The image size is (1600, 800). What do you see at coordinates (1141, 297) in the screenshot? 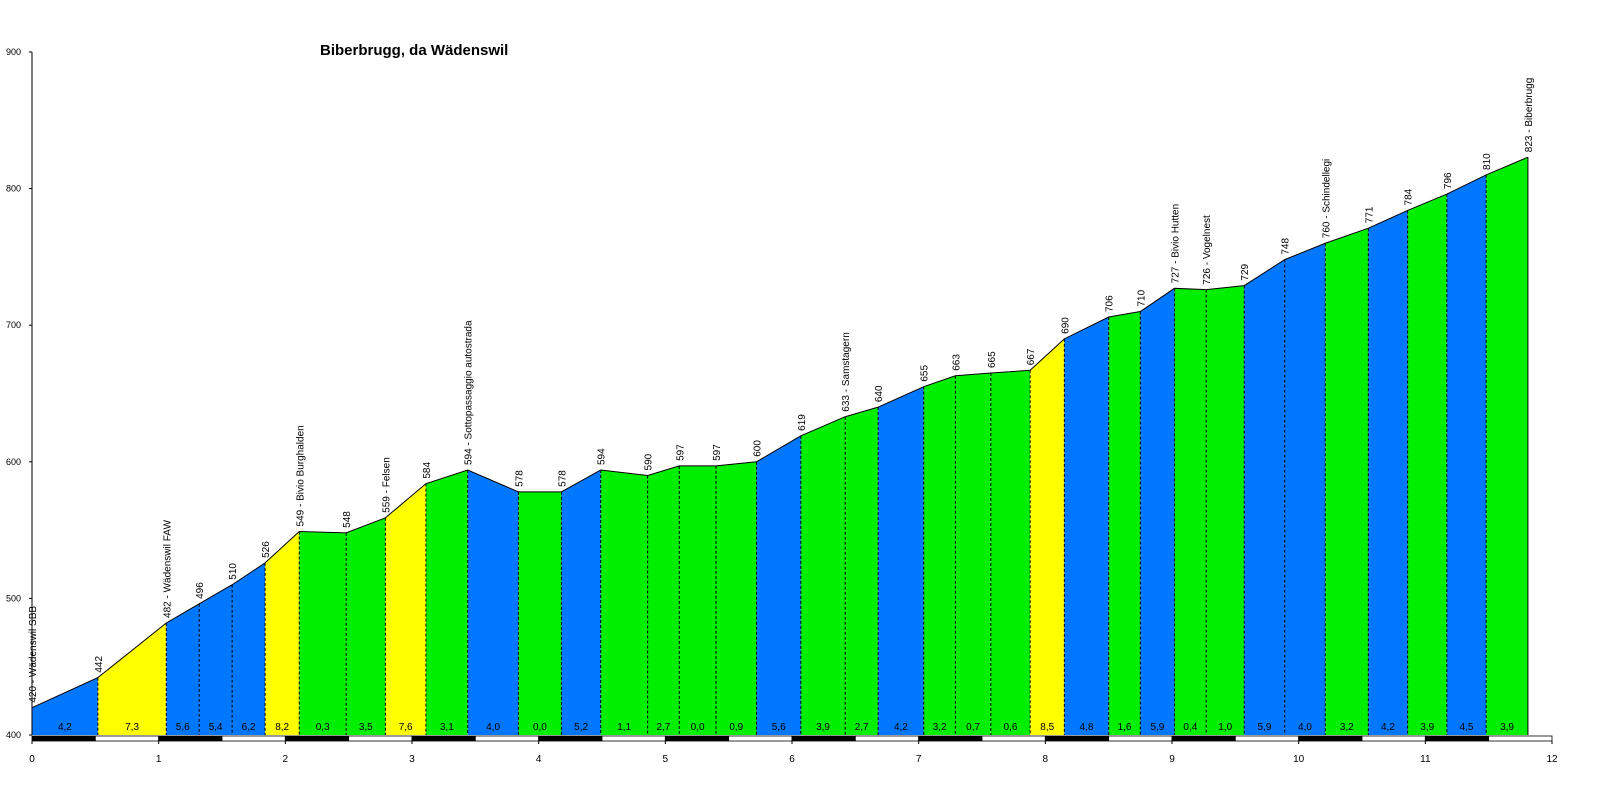
I see `elevation-label: 710` at bounding box center [1141, 297].